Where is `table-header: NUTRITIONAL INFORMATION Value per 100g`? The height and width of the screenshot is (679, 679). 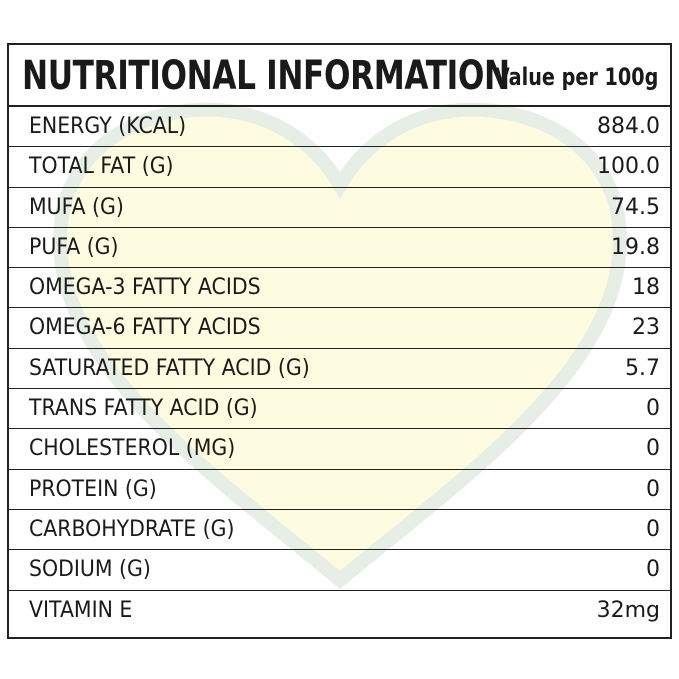
table-header: NUTRITIONAL INFORMATION Value per 100g is located at coordinates (339, 76).